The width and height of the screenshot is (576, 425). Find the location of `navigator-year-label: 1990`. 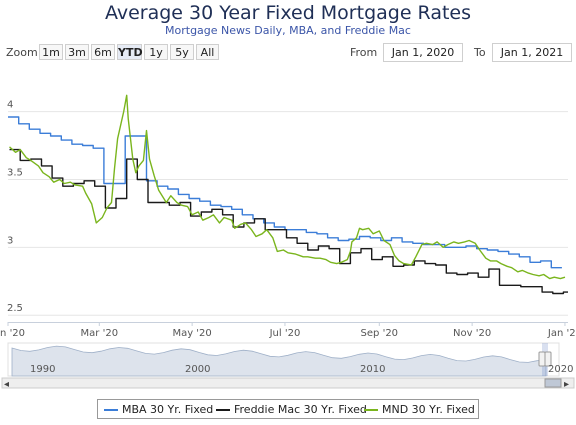

navigator-year-label: 1990 is located at coordinates (42, 369).